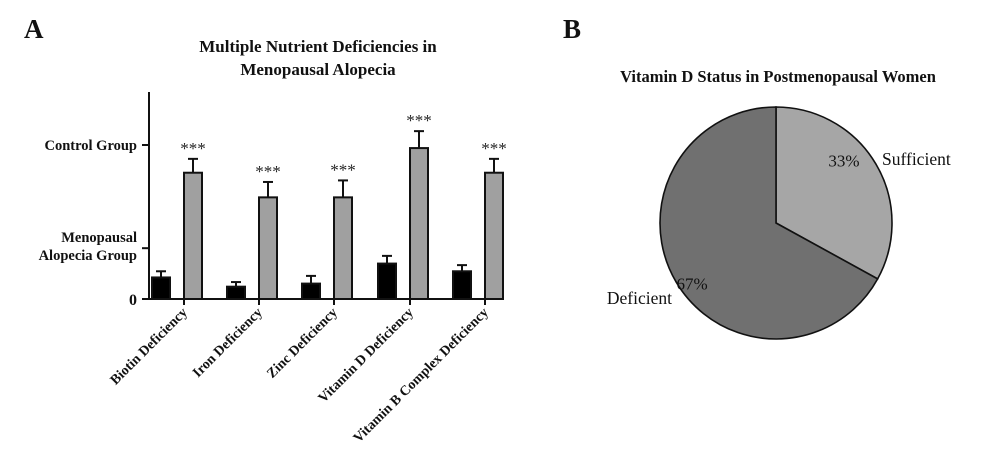 The image size is (996, 475). Describe the element at coordinates (843, 160) in the screenshot. I see `pie-percent-label: 33%` at that location.